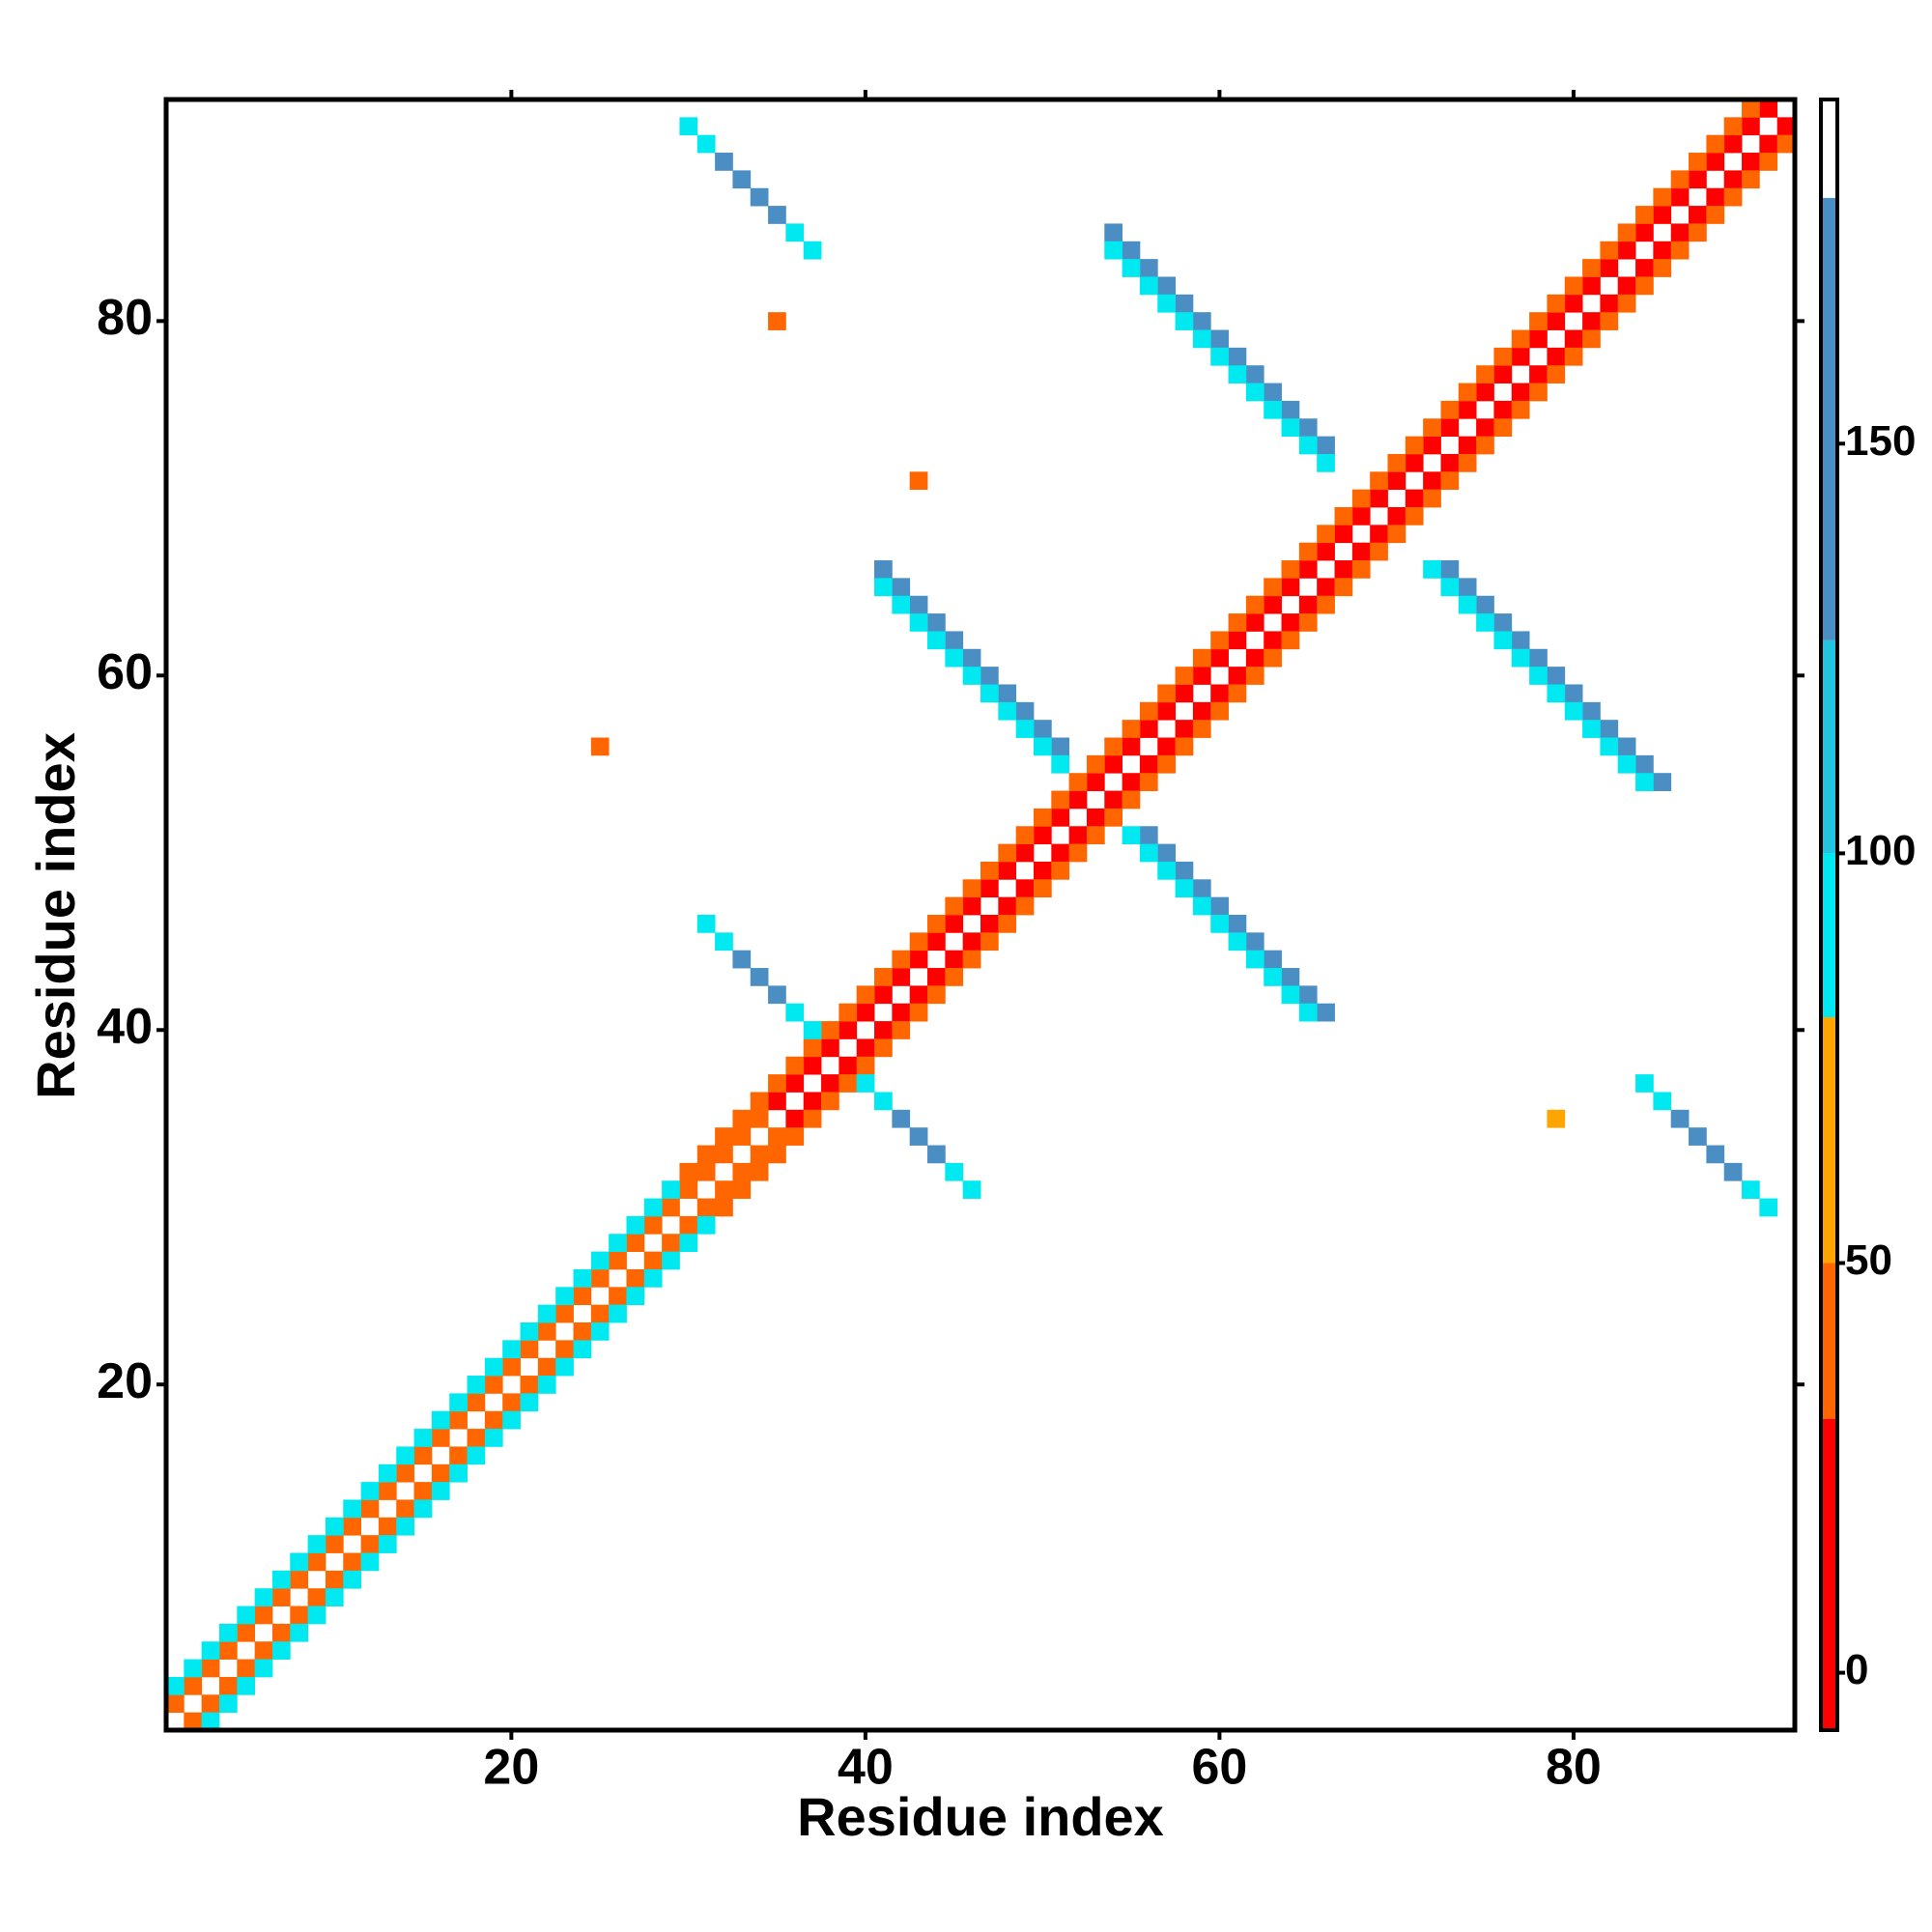 This screenshot has height=1932, width=1932. What do you see at coordinates (866, 1768) in the screenshot?
I see `x-tick-label: 40` at bounding box center [866, 1768].